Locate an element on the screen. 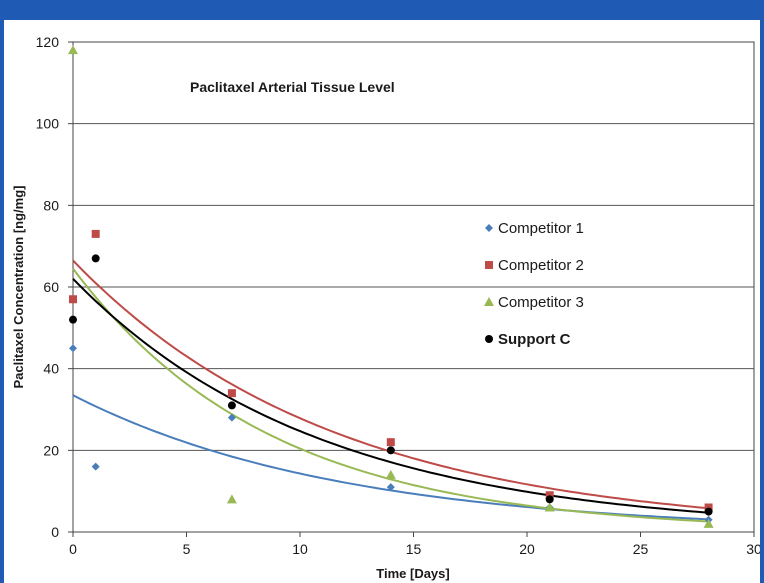 The height and width of the screenshot is (583, 764). x-axis-label: Time [Days] is located at coordinates (412, 573).